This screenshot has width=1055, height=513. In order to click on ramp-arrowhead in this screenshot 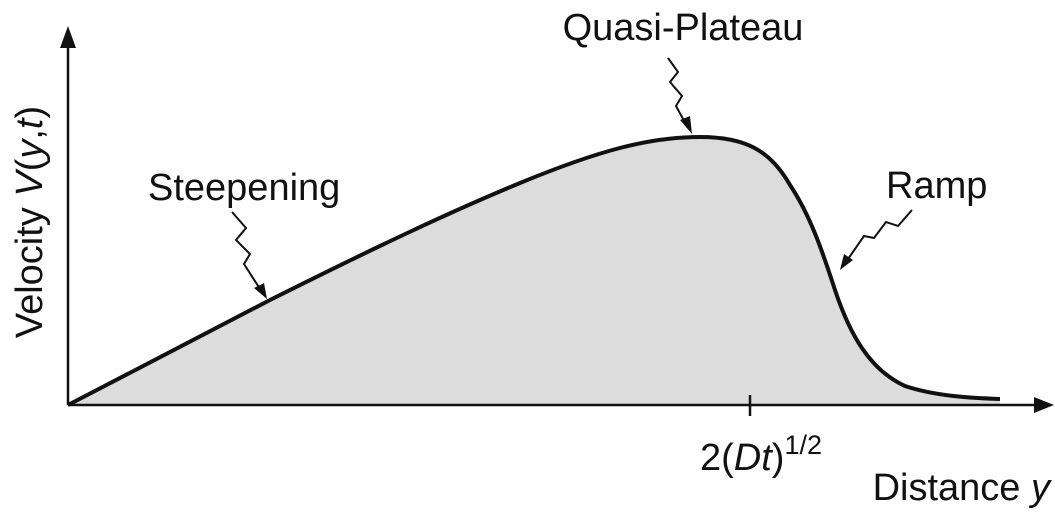, I will do `click(846, 262)`.